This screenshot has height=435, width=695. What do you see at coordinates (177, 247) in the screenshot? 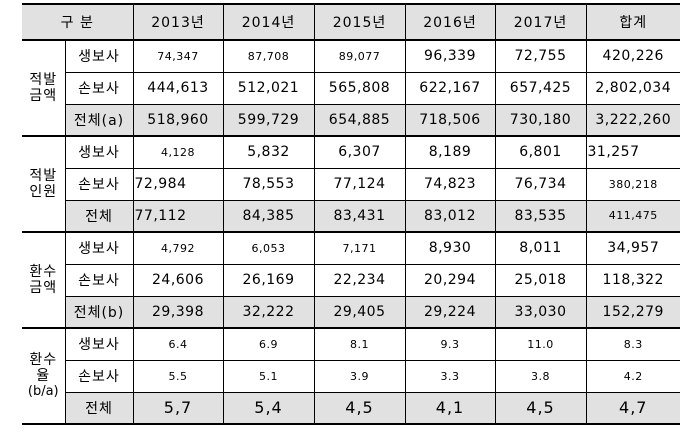
I see `value-cell: 4,792` at bounding box center [177, 247].